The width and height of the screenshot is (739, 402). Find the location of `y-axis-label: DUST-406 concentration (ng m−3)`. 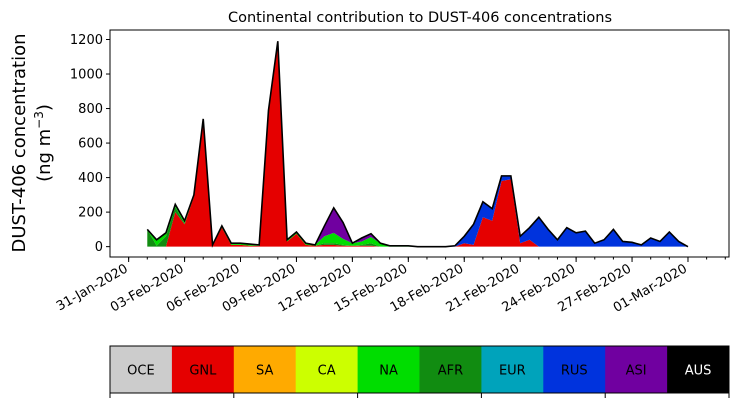

y-axis-label: DUST-406 concentration (ng m−3) is located at coordinates (32, 142).